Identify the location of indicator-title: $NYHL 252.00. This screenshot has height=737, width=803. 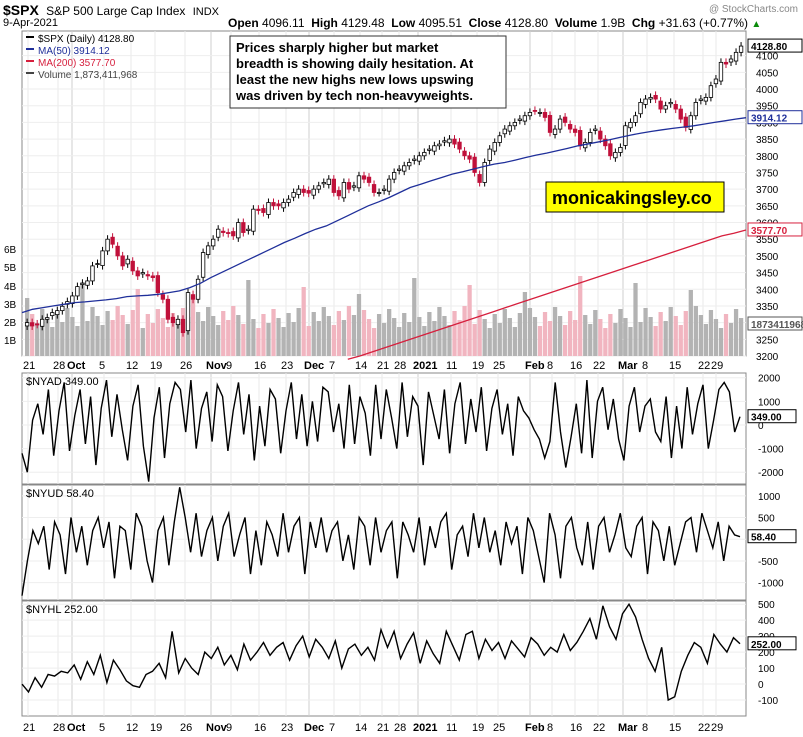
(62, 610).